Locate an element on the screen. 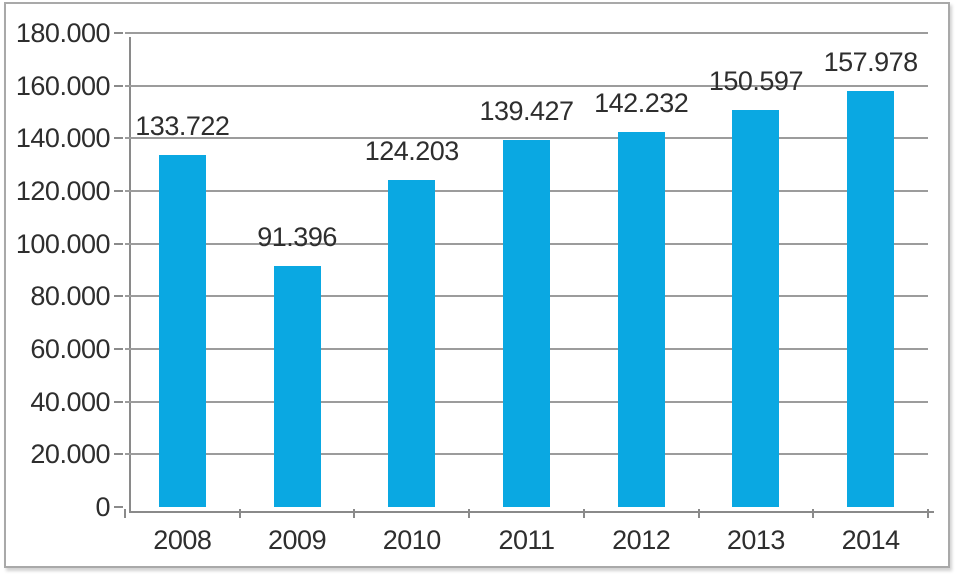 The image size is (960, 579). y-axis-label: 20.000 is located at coordinates (70, 454).